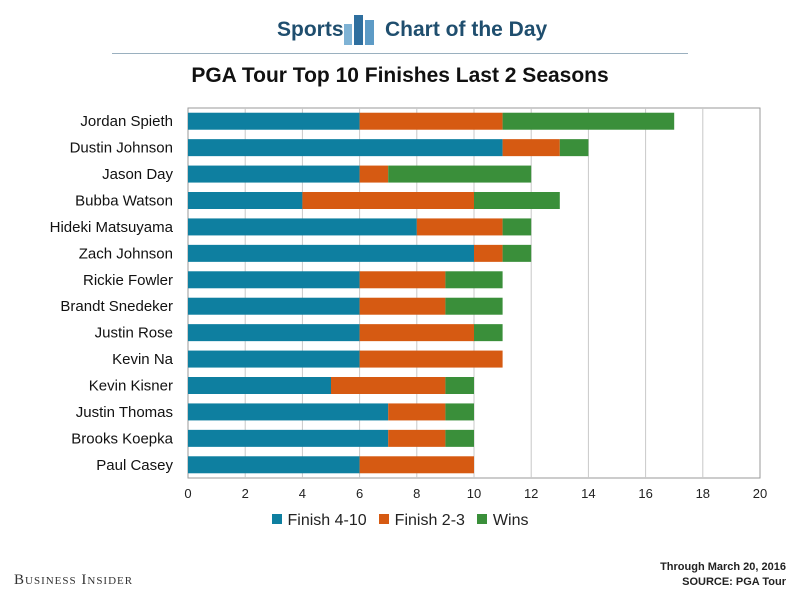  What do you see at coordinates (400, 53) in the screenshot?
I see `banner-divider` at bounding box center [400, 53].